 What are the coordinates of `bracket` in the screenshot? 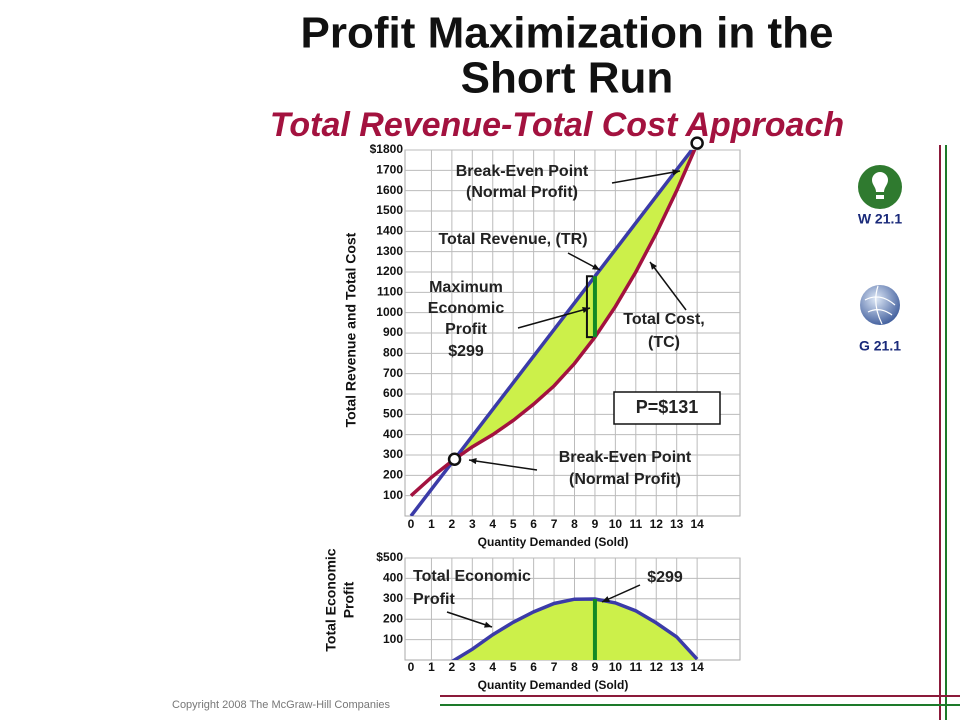 It's located at (589, 307).